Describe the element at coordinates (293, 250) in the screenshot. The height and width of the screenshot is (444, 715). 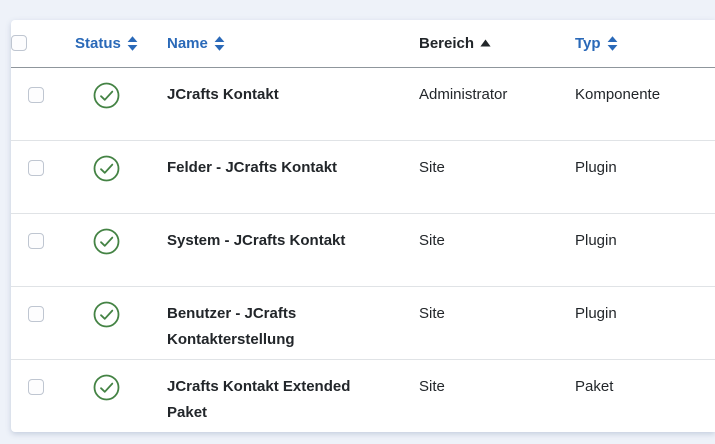
I see `row-name-cell: System - JCrafts Kontakt` at that location.